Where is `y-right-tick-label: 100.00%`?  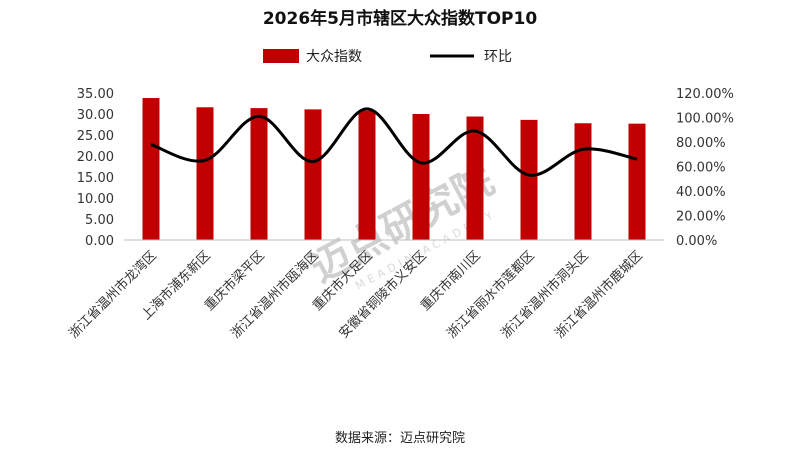
y-right-tick-label: 100.00% is located at coordinates (705, 119).